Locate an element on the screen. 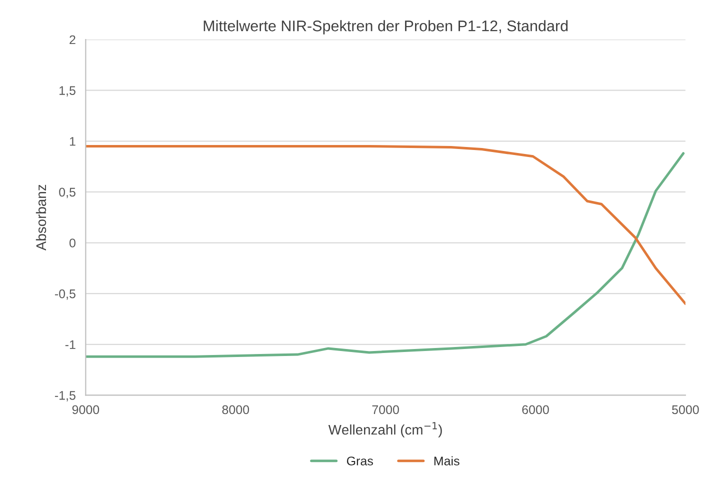  y-tick-label: -0,5 is located at coordinates (65, 294).